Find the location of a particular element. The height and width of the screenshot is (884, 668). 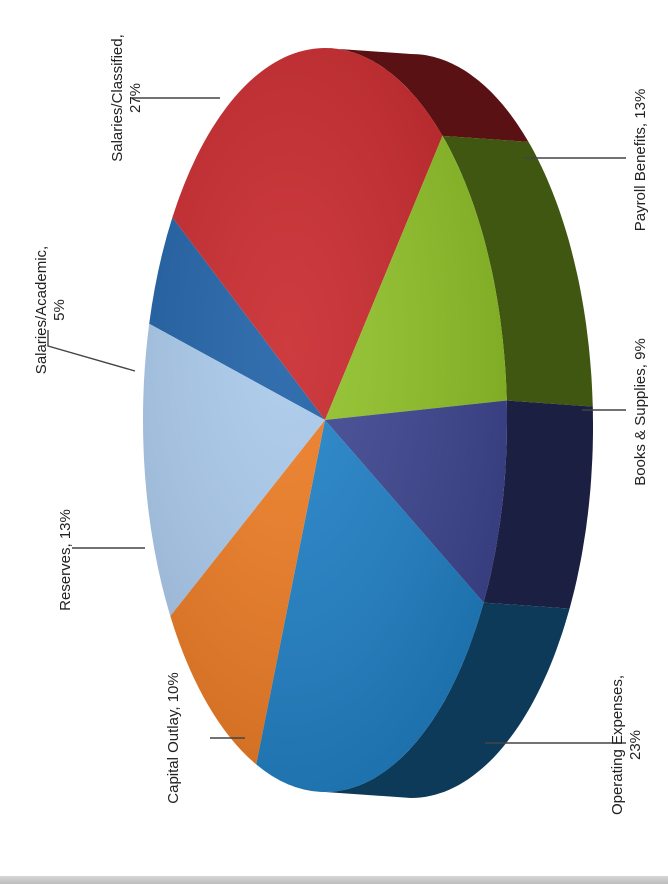

label-capital-outlay-10: Capital Outlay, 10% is located at coordinates (173, 737).